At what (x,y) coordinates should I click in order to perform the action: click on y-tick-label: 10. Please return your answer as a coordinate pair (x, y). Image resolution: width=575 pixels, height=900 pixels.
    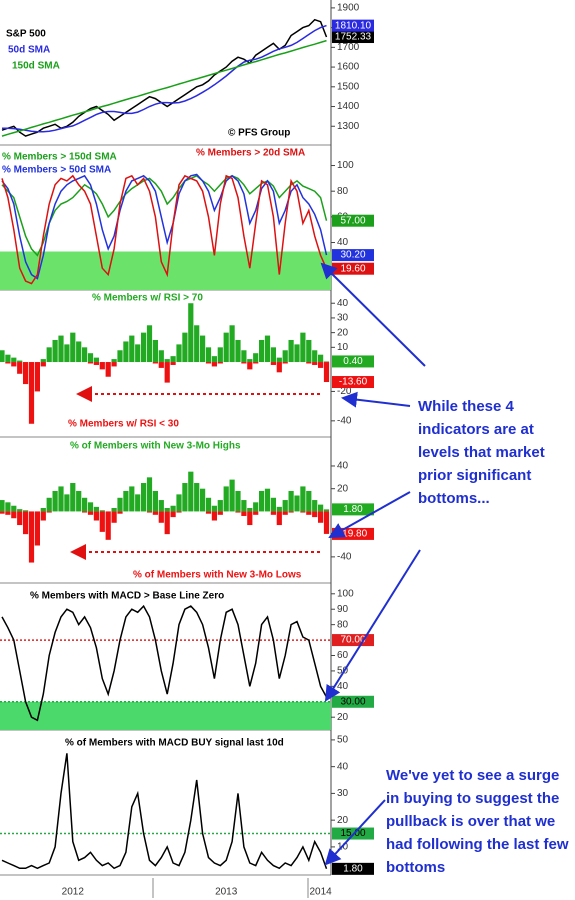
    Looking at the image, I should click on (343, 347).